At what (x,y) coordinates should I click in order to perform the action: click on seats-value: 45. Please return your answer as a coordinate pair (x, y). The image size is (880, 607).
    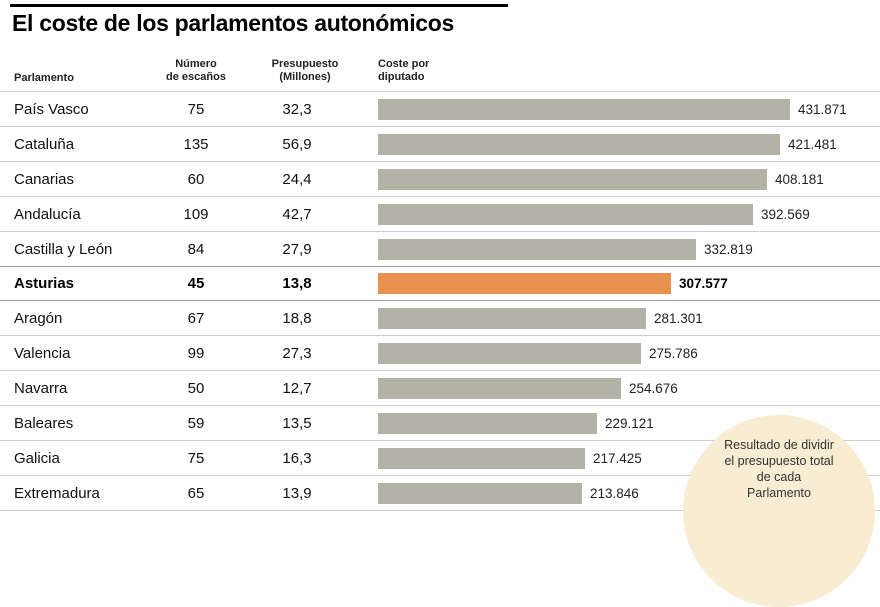
    Looking at the image, I should click on (196, 283).